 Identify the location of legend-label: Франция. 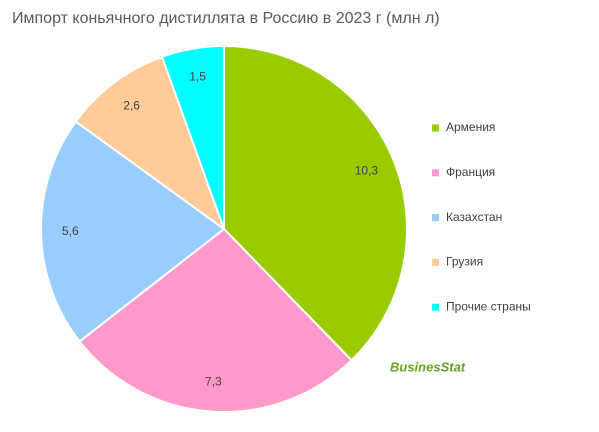
(470, 172).